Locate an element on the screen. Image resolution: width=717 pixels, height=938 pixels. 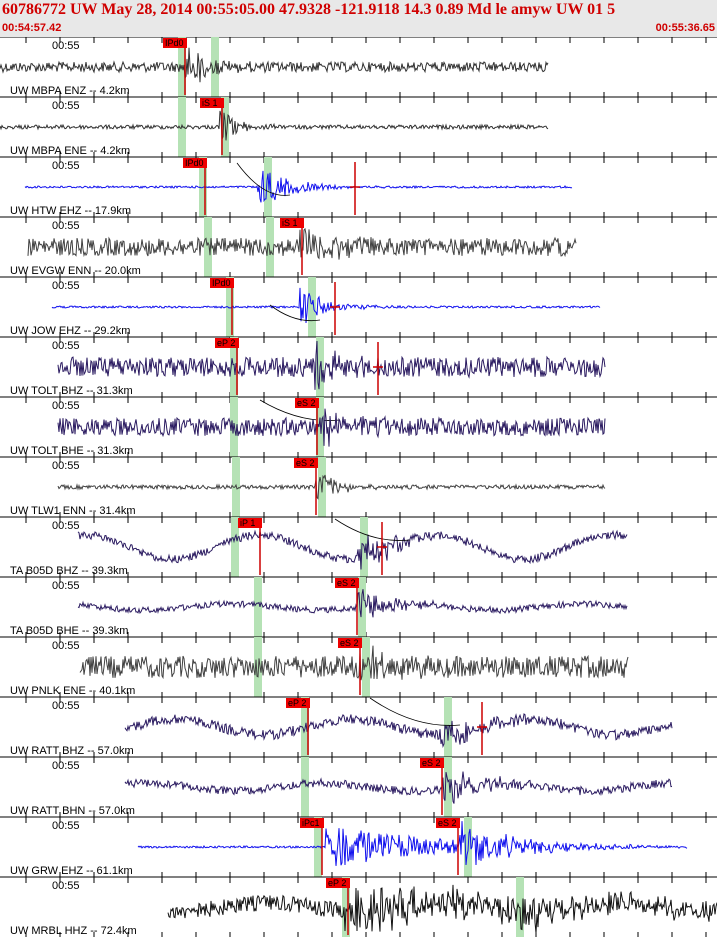
trace-row: iPc1 eS 2 00:55 UW GRW EHZ -- 61.1km is located at coordinates (358, 846).